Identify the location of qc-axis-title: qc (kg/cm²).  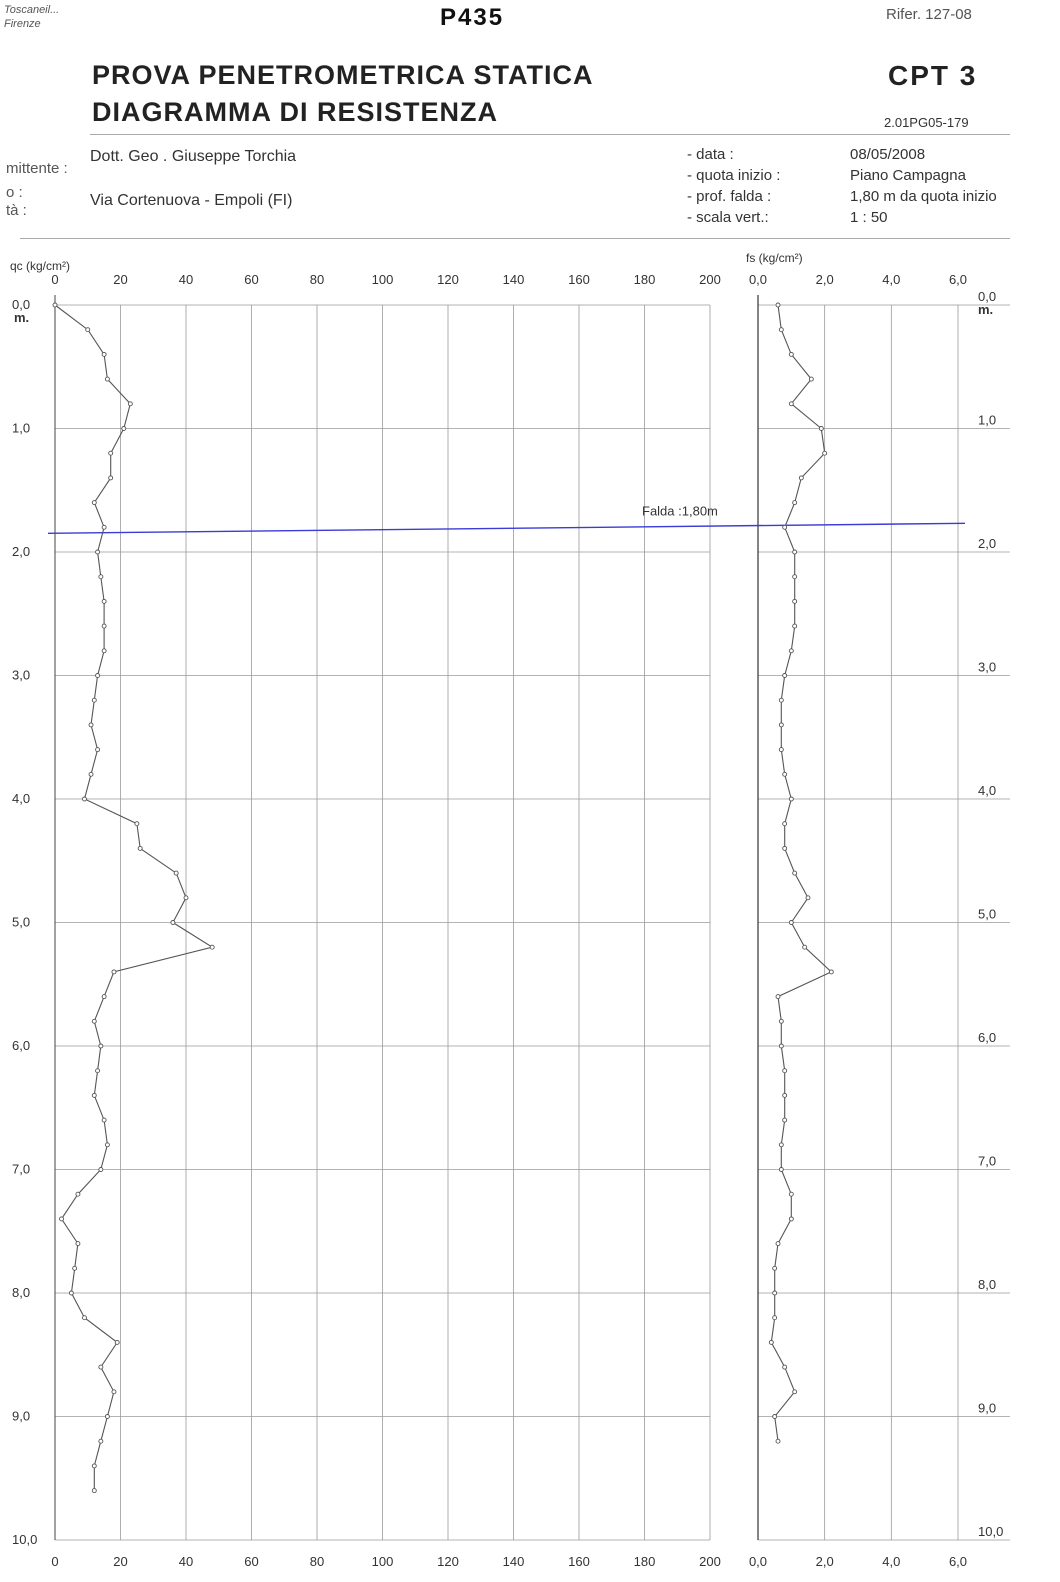
(40, 266).